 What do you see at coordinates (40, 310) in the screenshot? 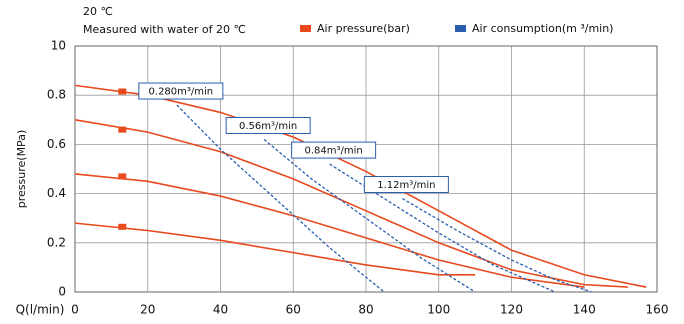
I see `x-axis-label: Q(l/min)` at bounding box center [40, 310].